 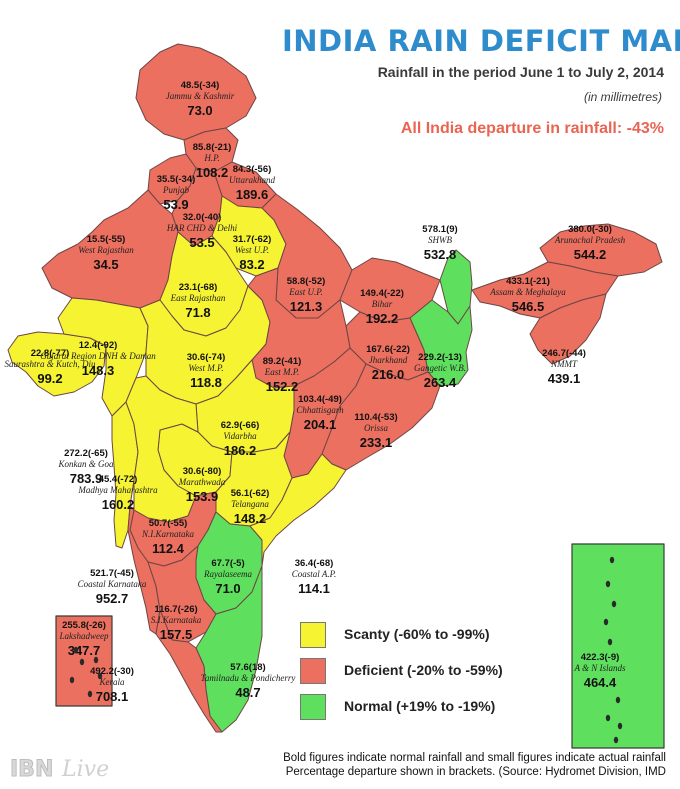 I want to click on subdivision-name-west-u-p: West U.P., so click(x=252, y=250).